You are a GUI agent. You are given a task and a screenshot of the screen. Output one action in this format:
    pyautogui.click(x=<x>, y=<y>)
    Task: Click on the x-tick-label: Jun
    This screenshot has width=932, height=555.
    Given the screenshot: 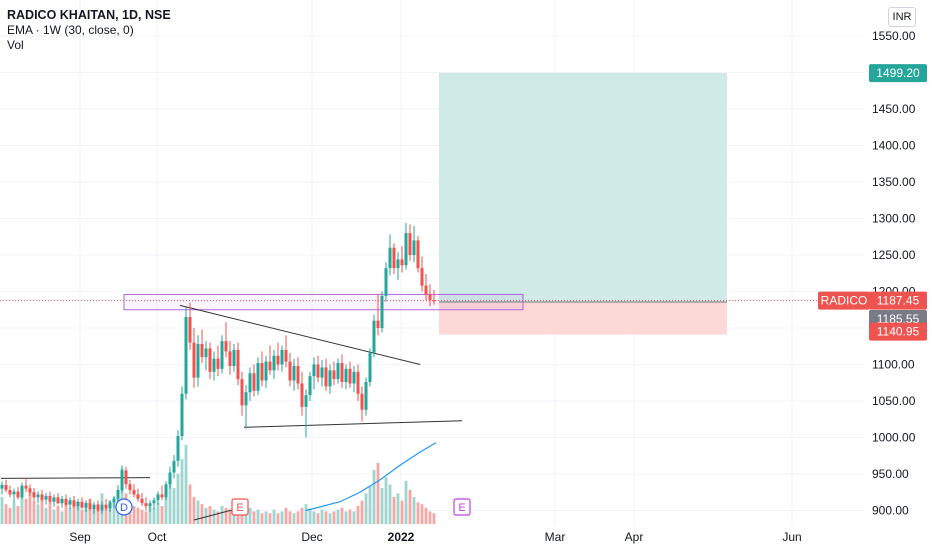 What is the action you would take?
    pyautogui.click(x=791, y=537)
    